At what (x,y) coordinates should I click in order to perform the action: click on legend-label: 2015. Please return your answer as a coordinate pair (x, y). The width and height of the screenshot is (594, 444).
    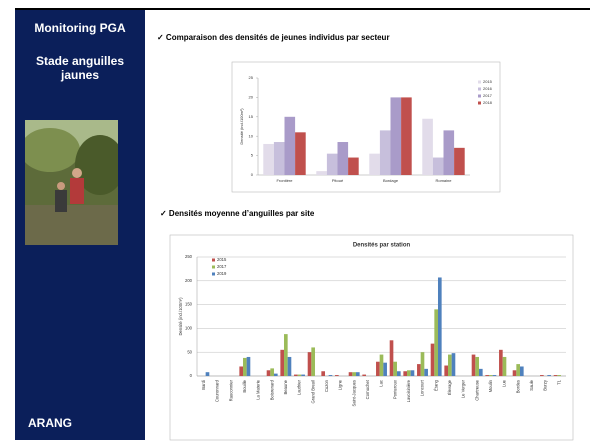
    Looking at the image, I should click on (222, 259).